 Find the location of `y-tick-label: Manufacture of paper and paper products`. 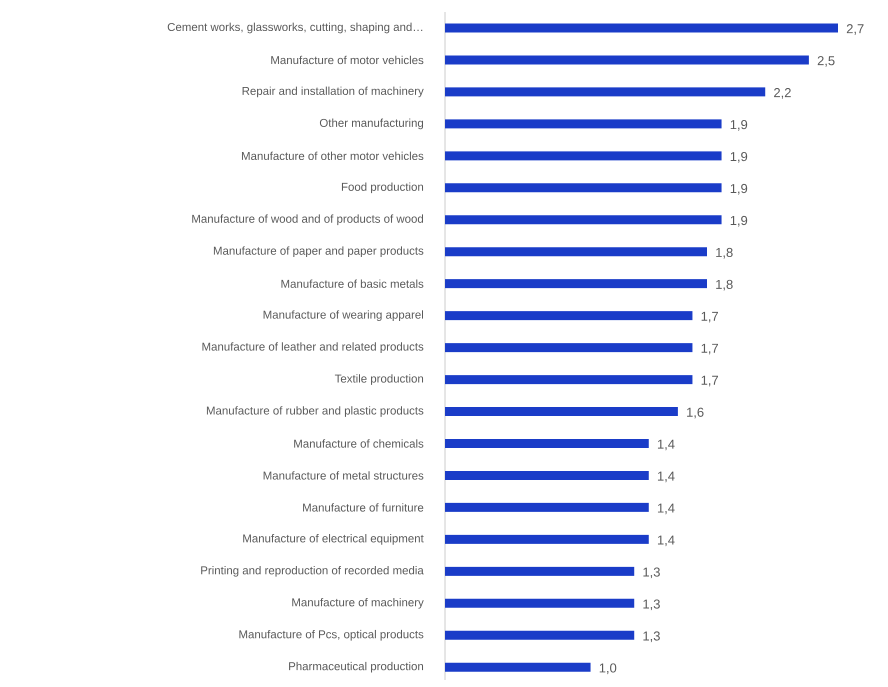

y-tick-label: Manufacture of paper and paper products is located at coordinates (319, 252).